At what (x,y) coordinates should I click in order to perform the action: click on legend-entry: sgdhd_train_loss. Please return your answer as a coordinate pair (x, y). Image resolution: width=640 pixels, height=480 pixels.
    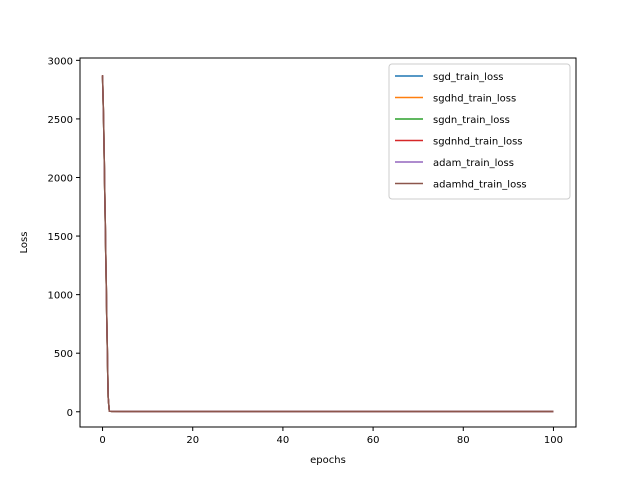
    Looking at the image, I should click on (474, 99).